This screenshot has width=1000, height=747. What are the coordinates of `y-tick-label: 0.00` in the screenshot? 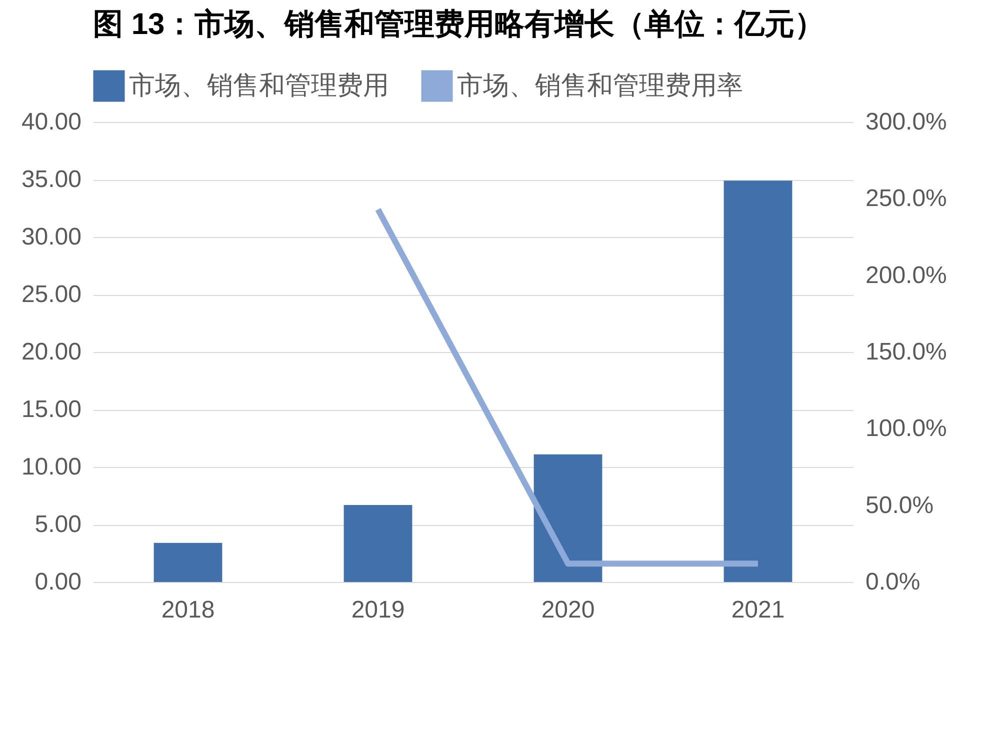 It's located at (58, 582).